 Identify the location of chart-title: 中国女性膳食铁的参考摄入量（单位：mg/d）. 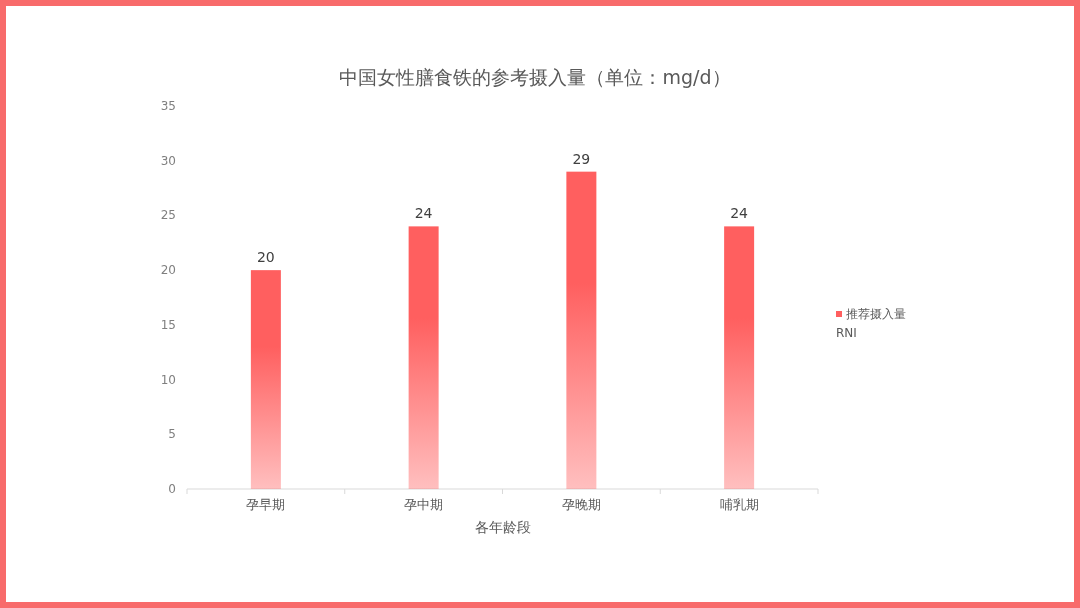
(535, 77).